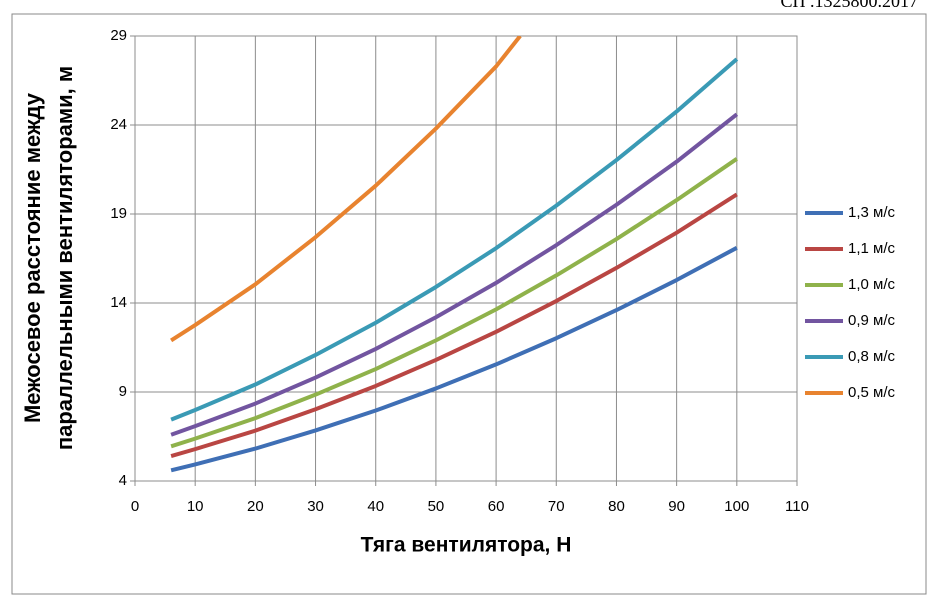 The width and height of the screenshot is (937, 604). Describe the element at coordinates (736, 506) in the screenshot. I see `x-tick-label: 100` at that location.